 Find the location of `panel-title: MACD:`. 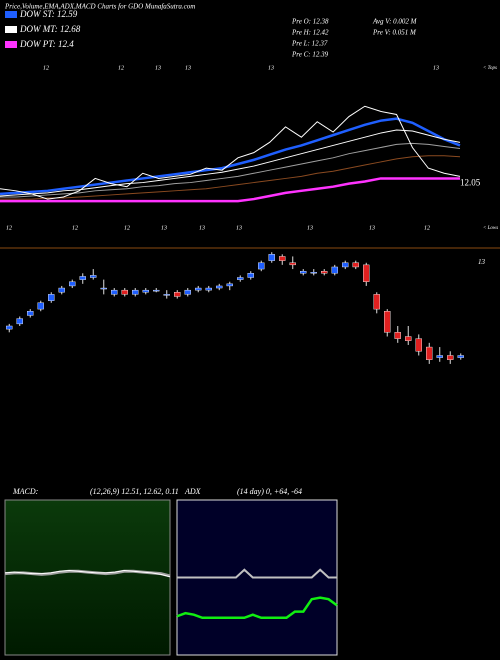

panel-title: MACD: is located at coordinates (25, 491).